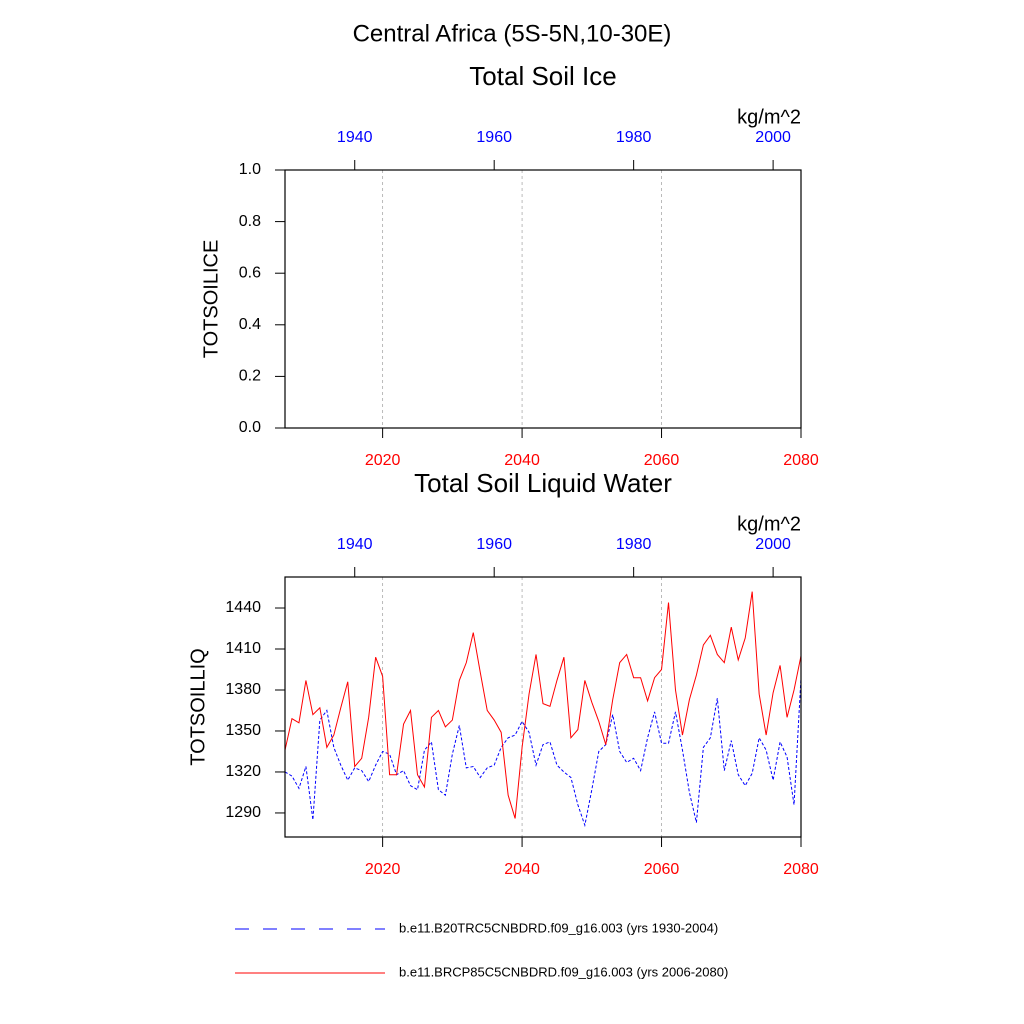 This screenshot has width=1024, height=1024. I want to click on y-axis-label: TOTSOILICE, so click(211, 299).